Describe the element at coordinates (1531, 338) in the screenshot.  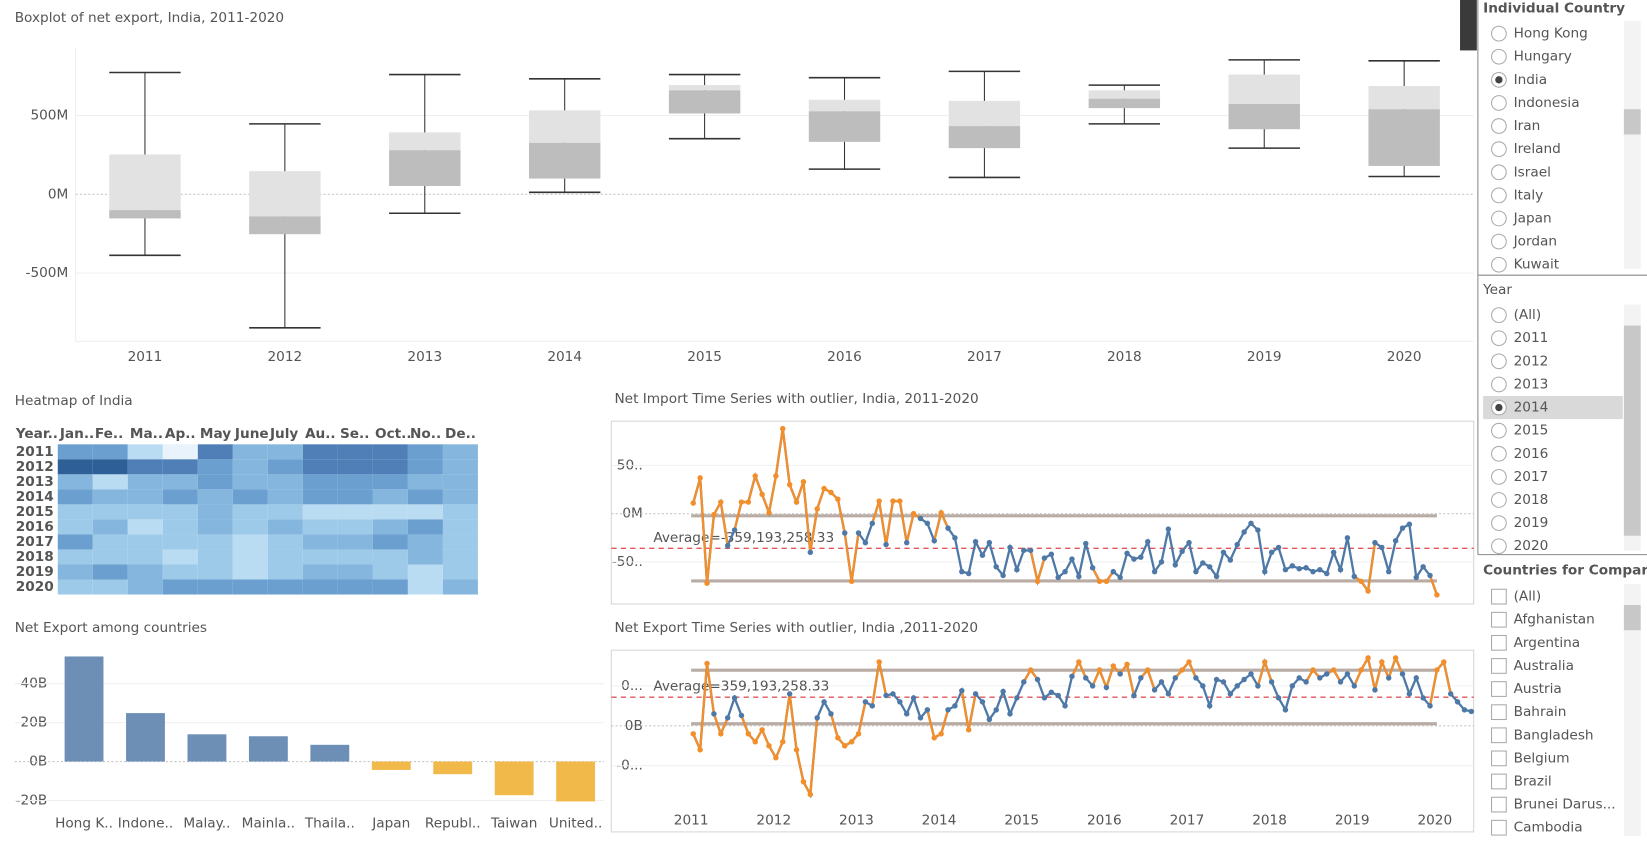
I see `filter-item: 2011` at that location.